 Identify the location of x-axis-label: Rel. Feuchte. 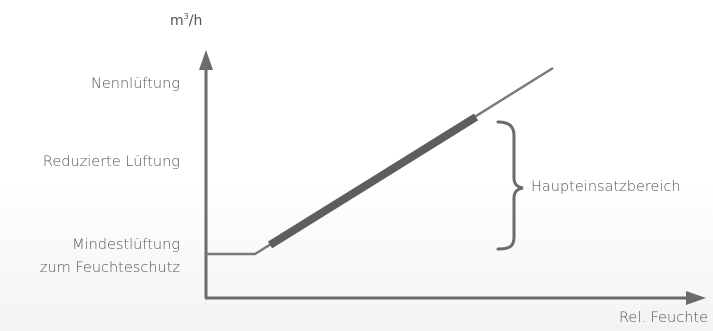
(663, 318).